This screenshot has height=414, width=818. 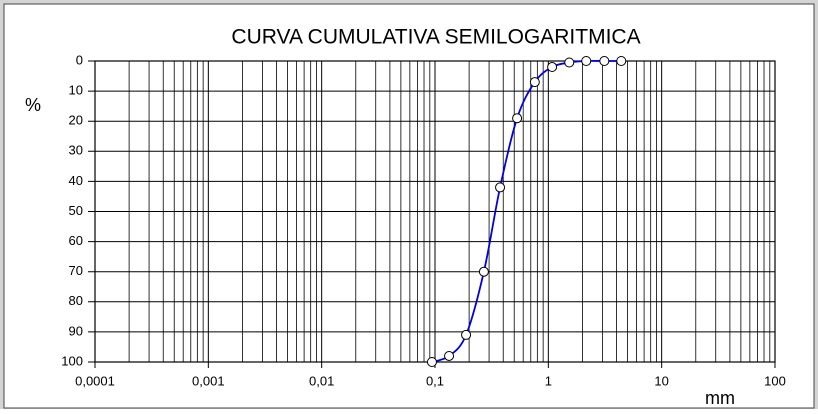 I want to click on y-tick-label: 80, so click(x=76, y=300).